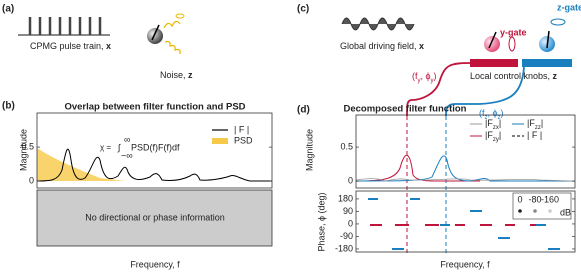 This screenshot has height=278, width=581. I want to click on caption: CPMG pulse train, x, so click(70, 46).